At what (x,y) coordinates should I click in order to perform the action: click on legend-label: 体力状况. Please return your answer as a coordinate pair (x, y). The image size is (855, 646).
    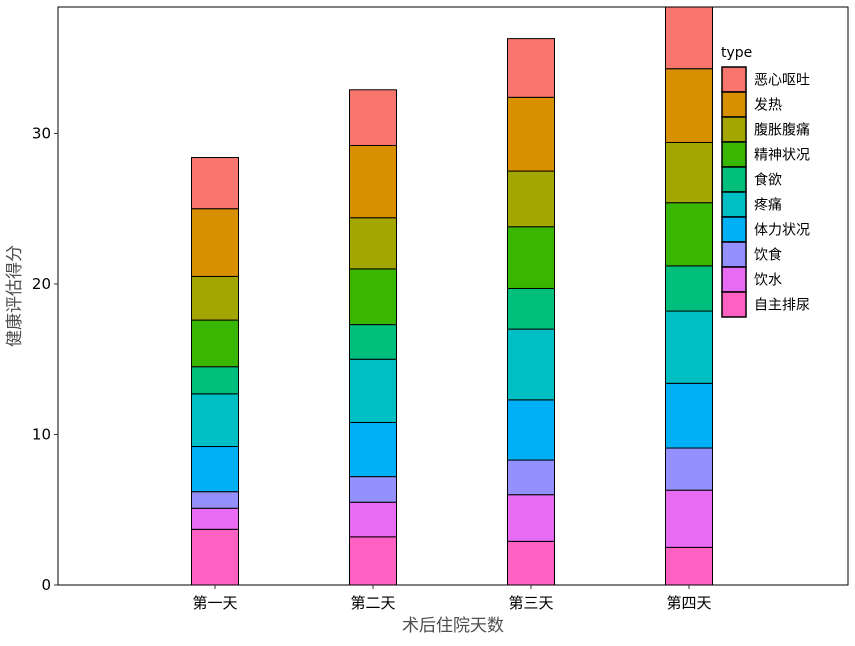
    Looking at the image, I should click on (782, 231).